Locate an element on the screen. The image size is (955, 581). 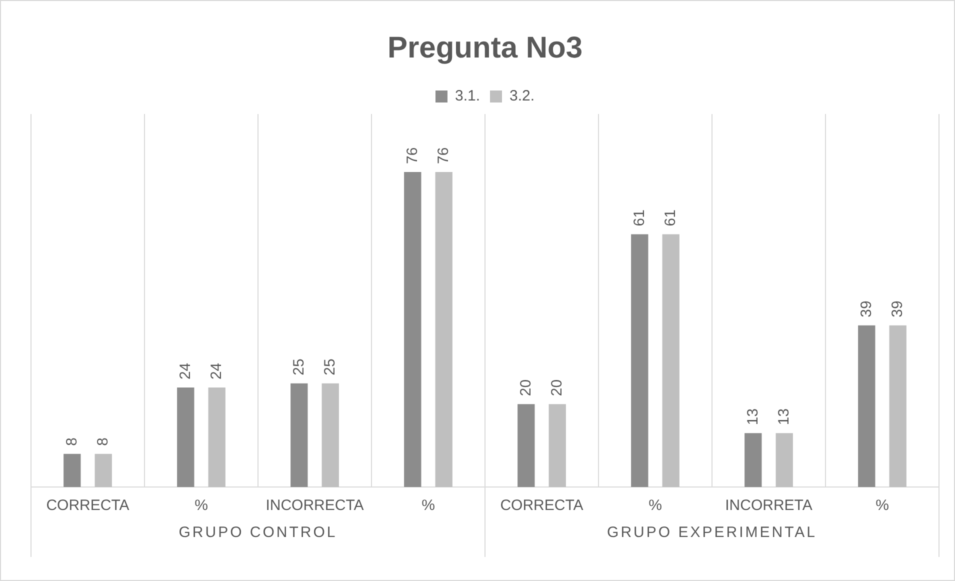
x-tick-label: INCORRETA is located at coordinates (768, 505).